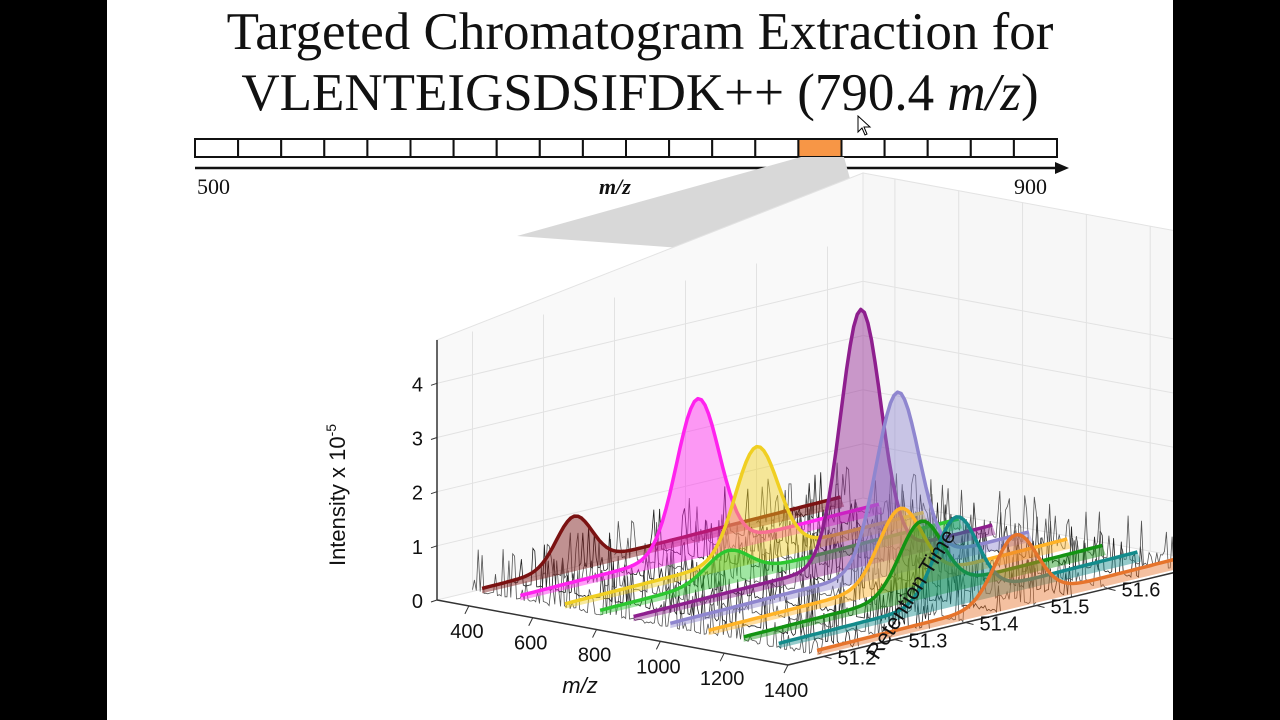  I want to click on mz-scale-max-label: 900, so click(1030, 186).